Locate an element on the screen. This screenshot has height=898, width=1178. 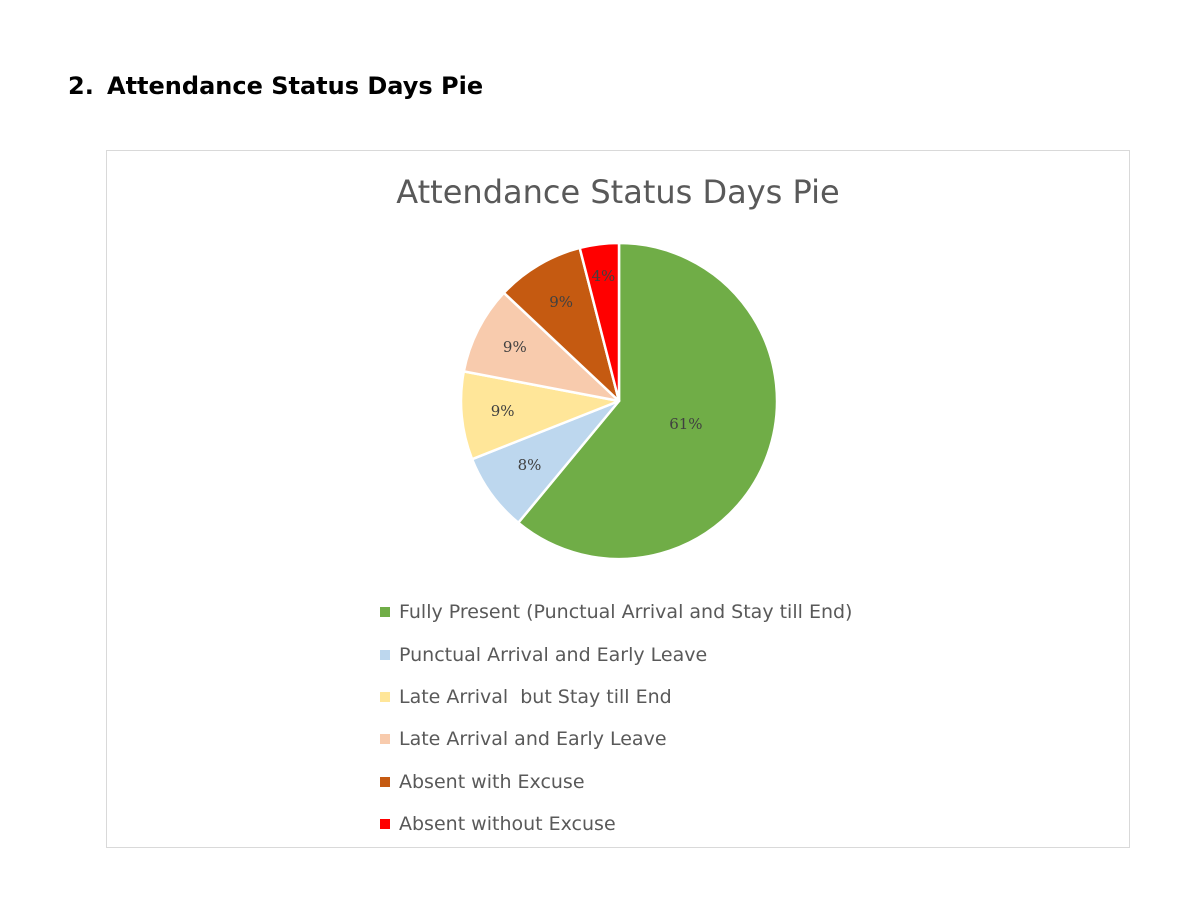
legend-label: Absent without Excuse is located at coordinates (507, 824).